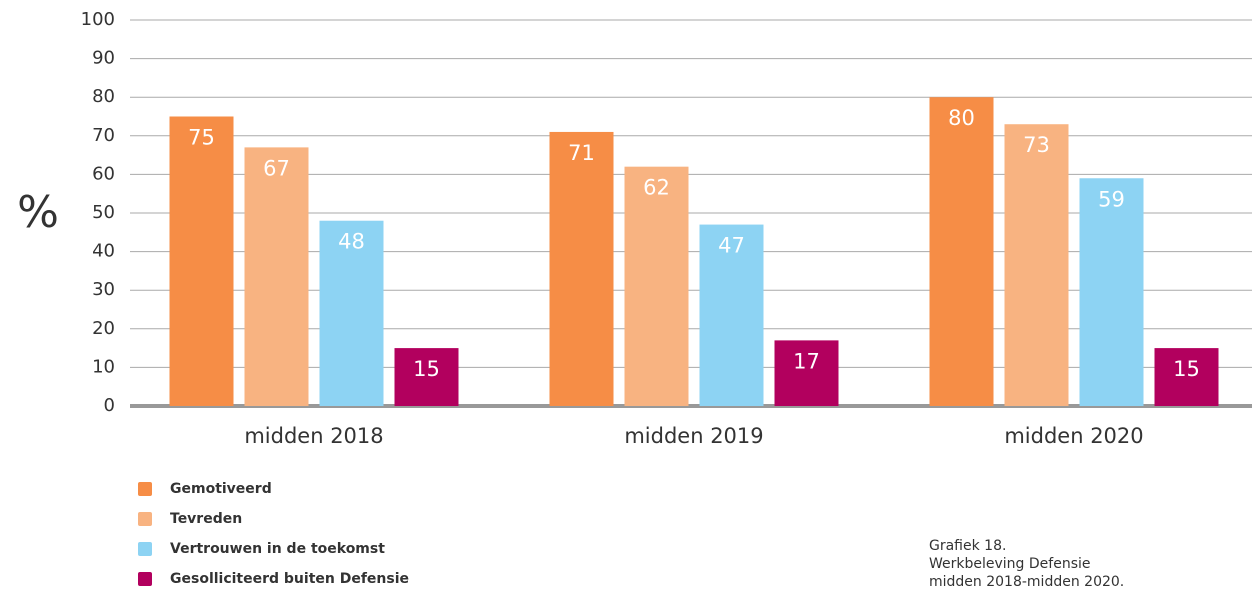  Describe the element at coordinates (1036, 145) in the screenshot. I see `data-label: 73` at that location.